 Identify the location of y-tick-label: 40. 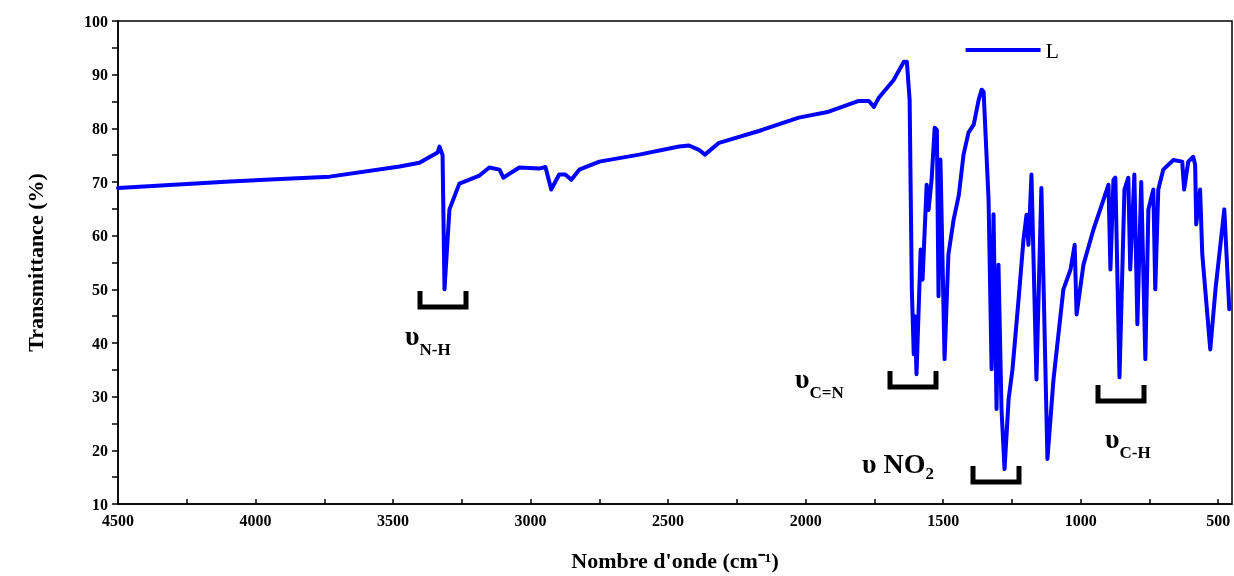
(100, 343).